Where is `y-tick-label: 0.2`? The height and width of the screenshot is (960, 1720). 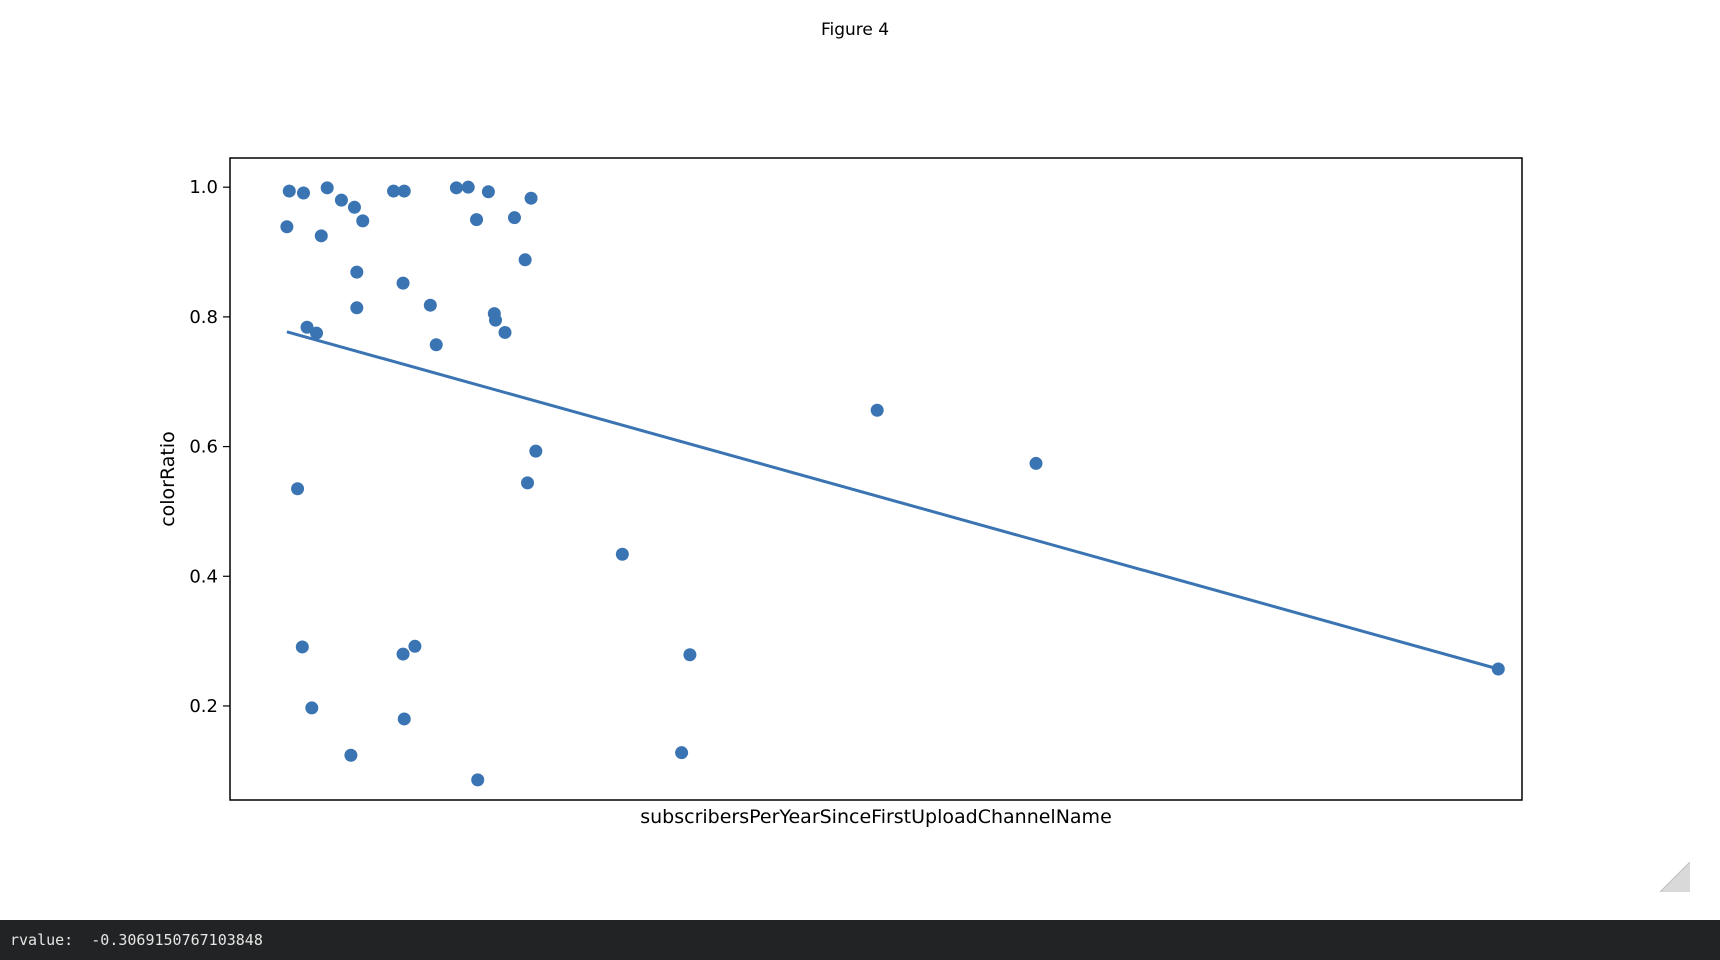
y-tick-label: 0.2 is located at coordinates (203, 706).